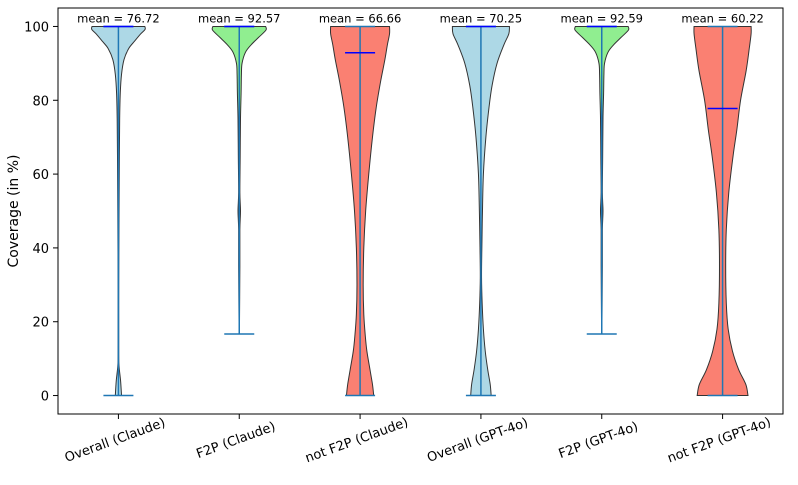  I want to click on mean-label-overall-claude: mean = 76.72, so click(118, 18).